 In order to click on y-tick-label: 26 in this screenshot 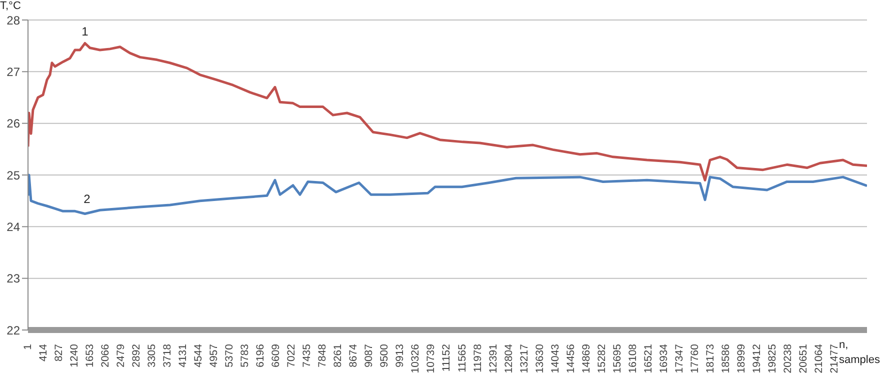, I will do `click(13, 123)`.